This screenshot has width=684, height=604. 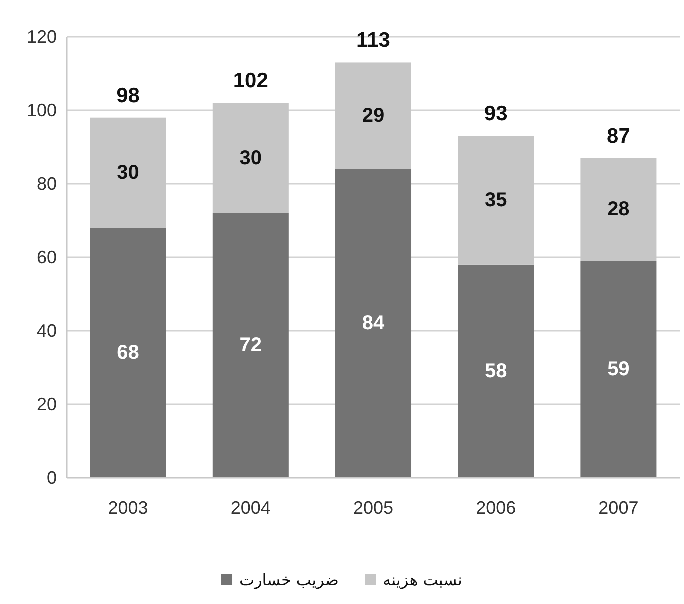 What do you see at coordinates (373, 508) in the screenshot?
I see `x-tick-label: 2005` at bounding box center [373, 508].